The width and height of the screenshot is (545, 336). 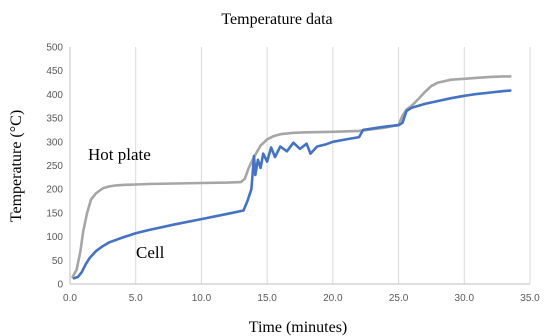 I want to click on x-tick-label: 20.0, so click(x=333, y=298).